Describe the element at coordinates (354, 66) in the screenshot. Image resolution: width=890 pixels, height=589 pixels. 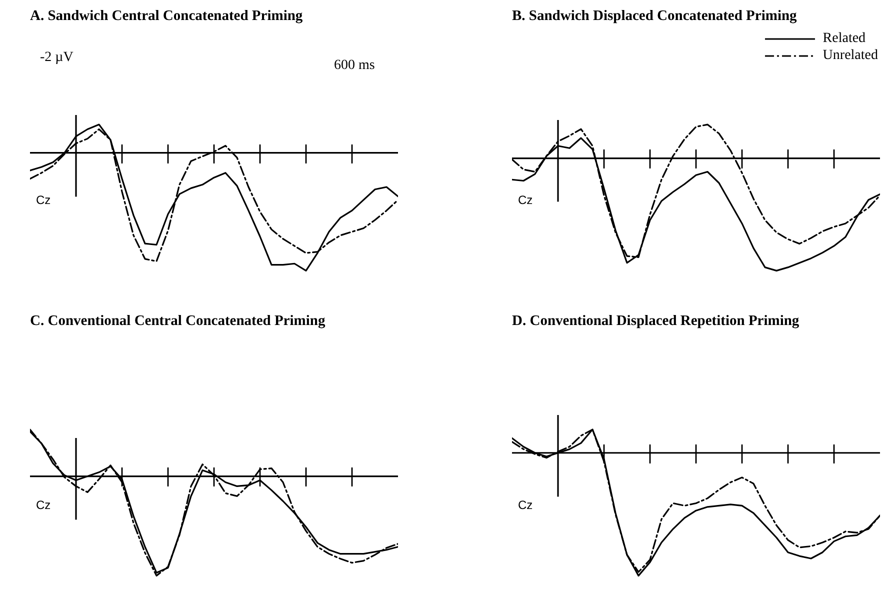
I see `text: 600 ms` at that location.